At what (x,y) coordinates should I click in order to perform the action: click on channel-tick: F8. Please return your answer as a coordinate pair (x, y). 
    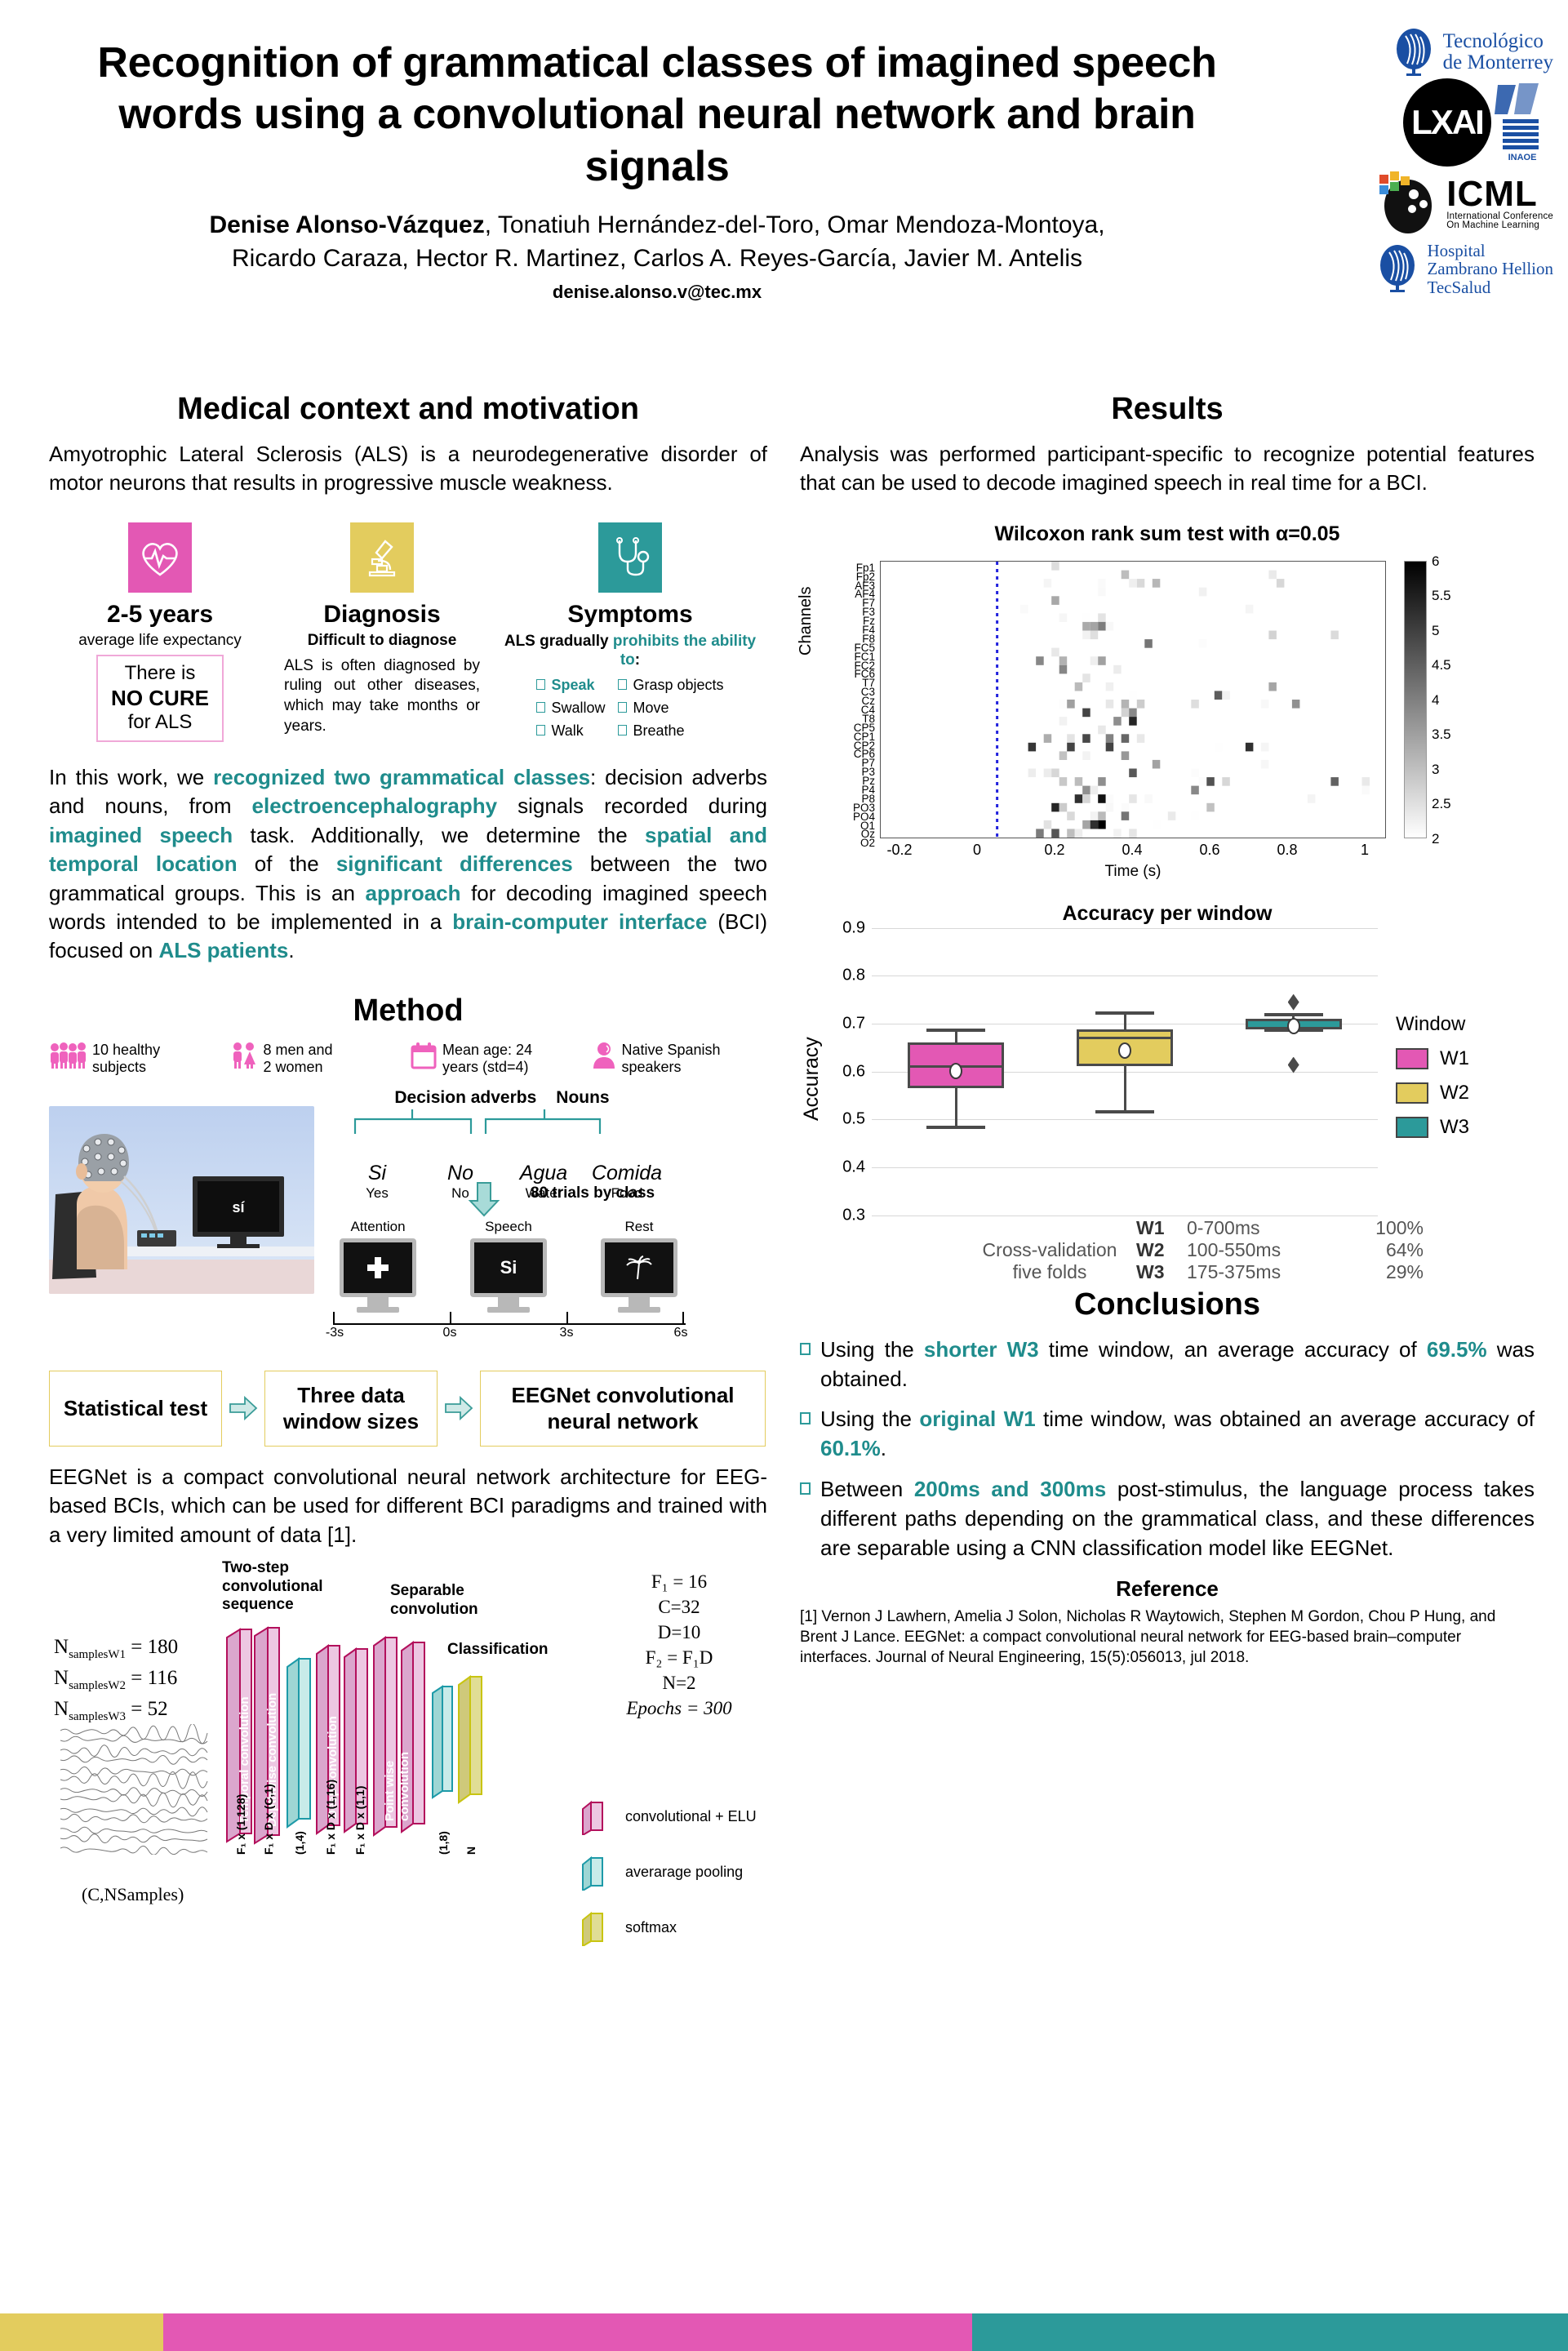
    Looking at the image, I should click on (868, 638).